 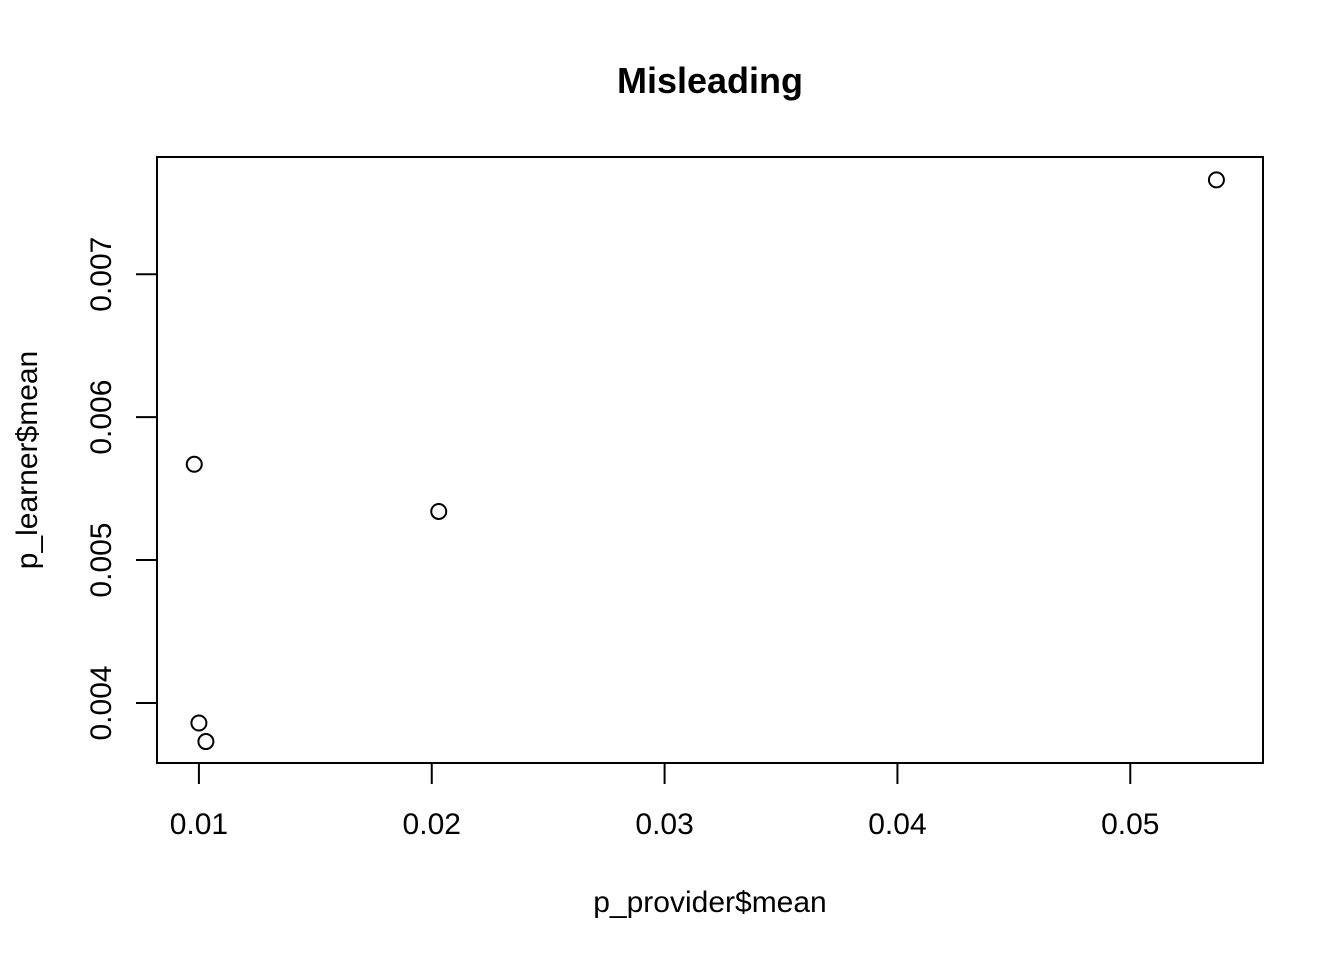 I want to click on x-tick-label: 0.05, so click(x=1130, y=824).